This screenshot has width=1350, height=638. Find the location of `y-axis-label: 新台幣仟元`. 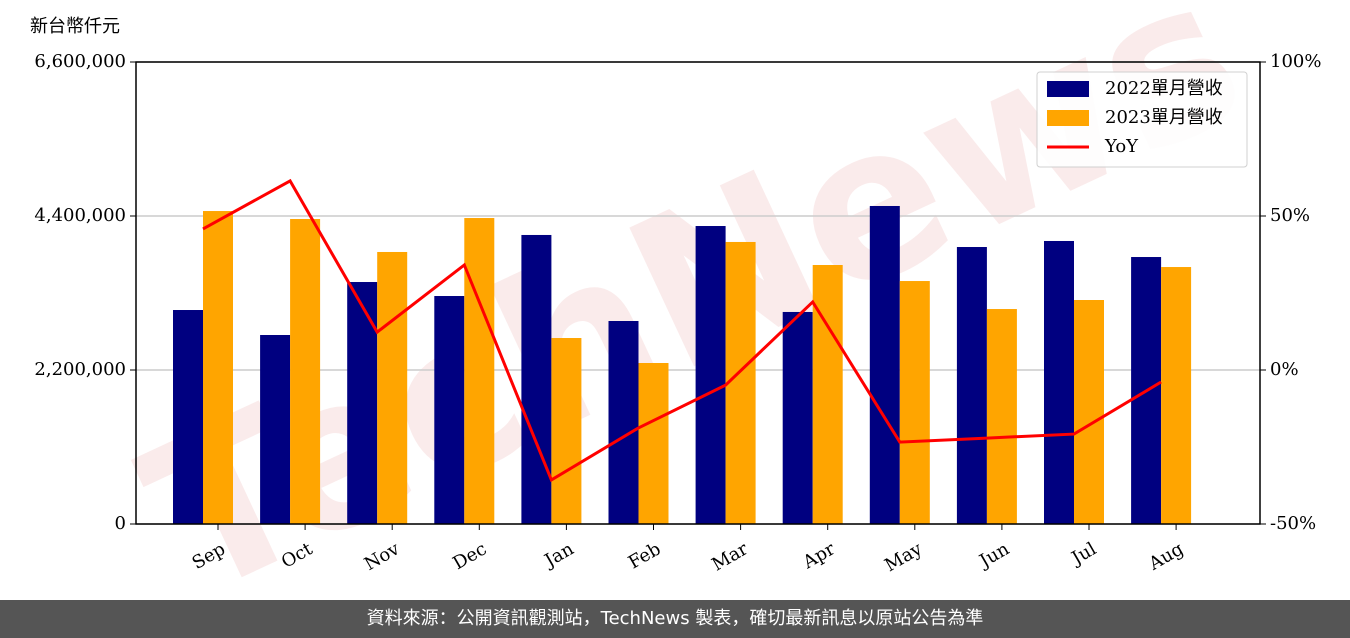

y-axis-label: 新台幣仟元 is located at coordinates (75, 26).